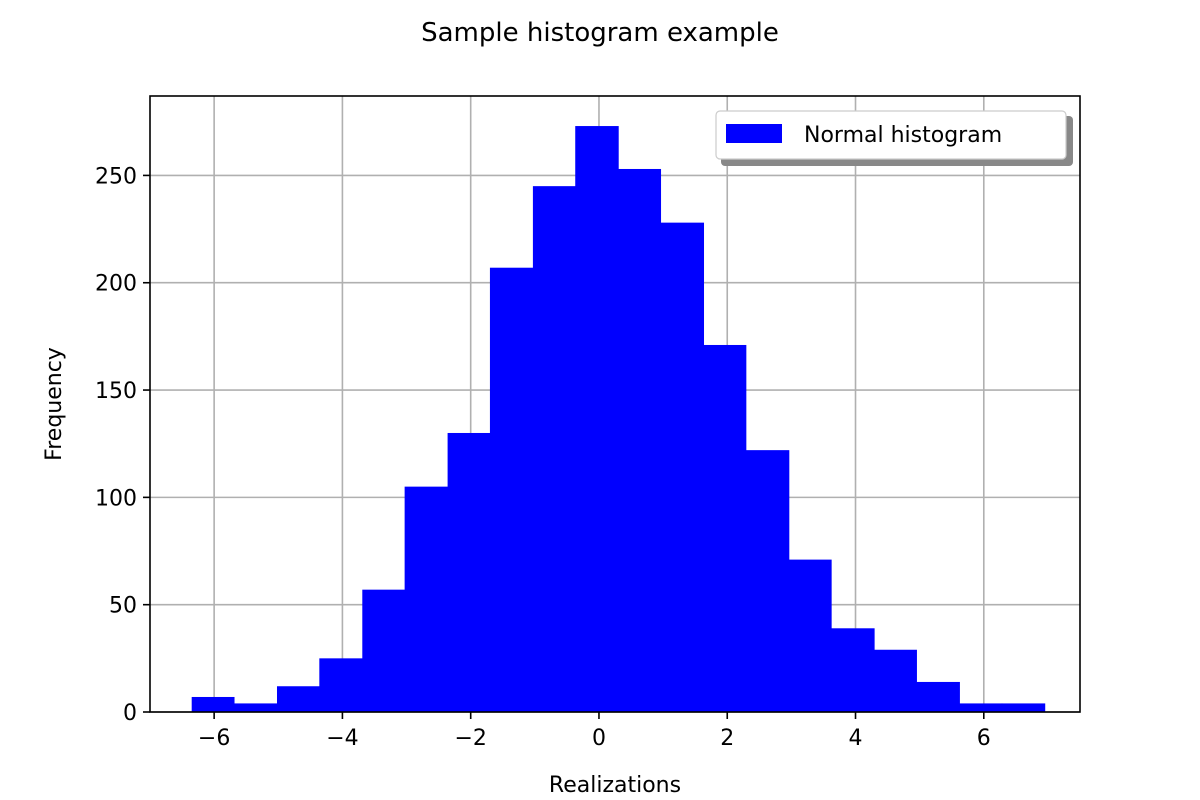 This screenshot has height=800, width=1200. Describe the element at coordinates (54, 404) in the screenshot. I see `y-axis-title: Frequency` at that location.